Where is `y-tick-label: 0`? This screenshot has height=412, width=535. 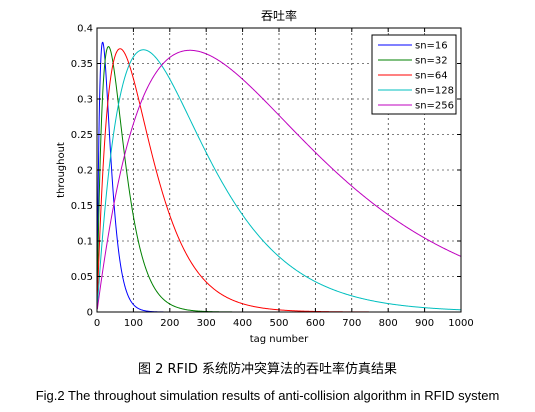
y-tick-label: 0 is located at coordinates (90, 313).